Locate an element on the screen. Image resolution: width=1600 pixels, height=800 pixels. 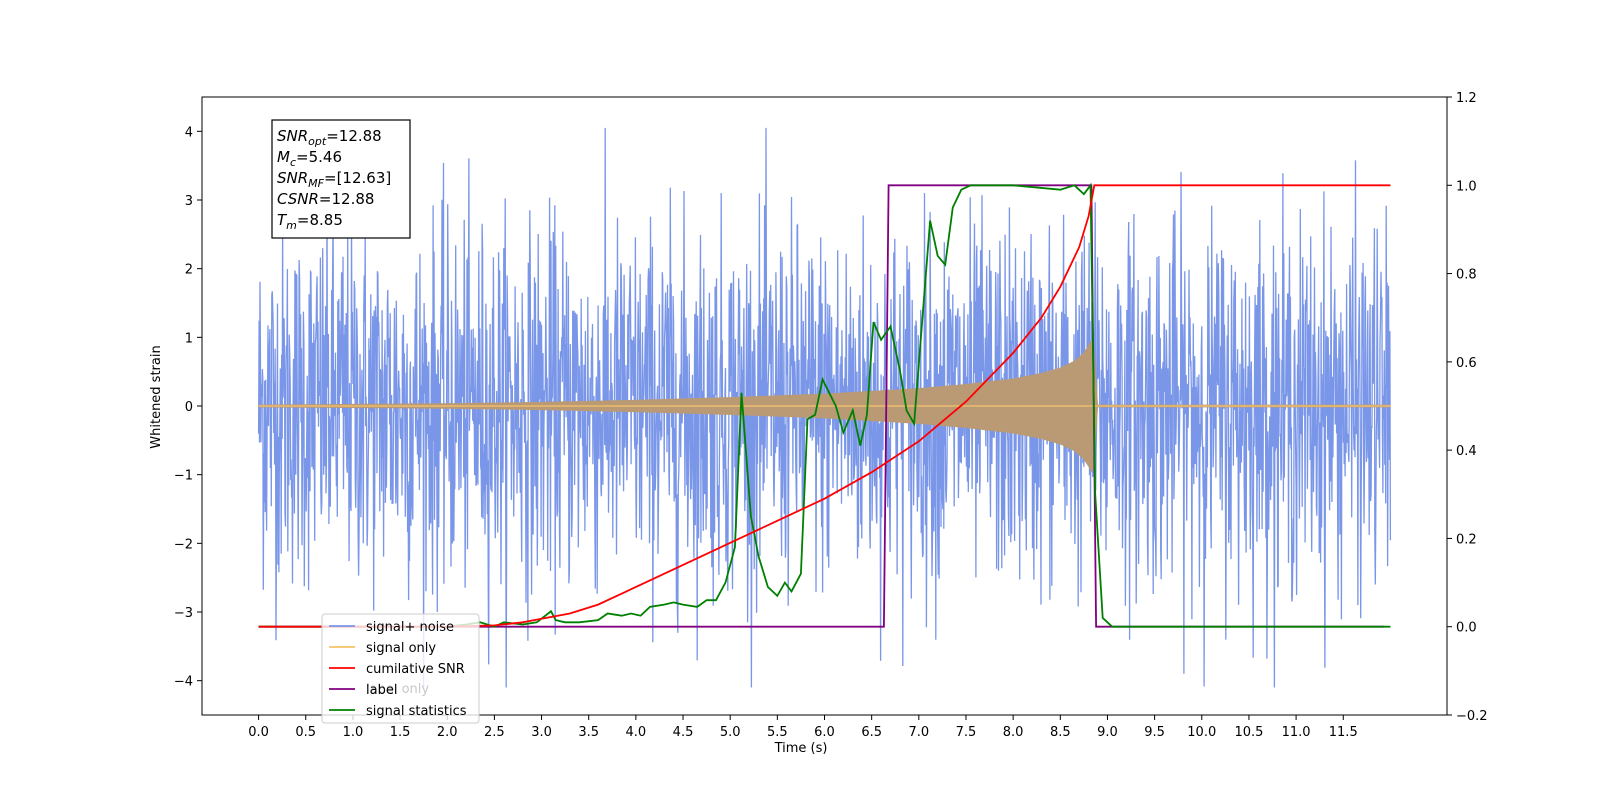
y2-tick-label: 0.4 is located at coordinates (1466, 451).